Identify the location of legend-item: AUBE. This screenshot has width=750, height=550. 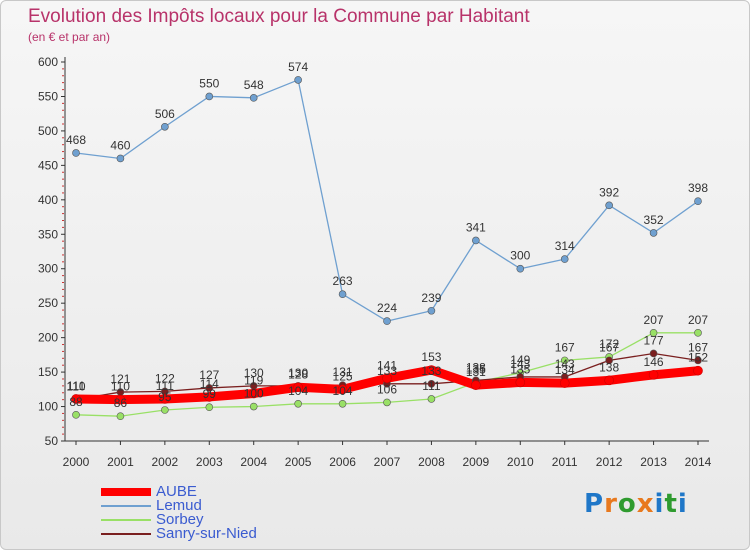
(179, 491).